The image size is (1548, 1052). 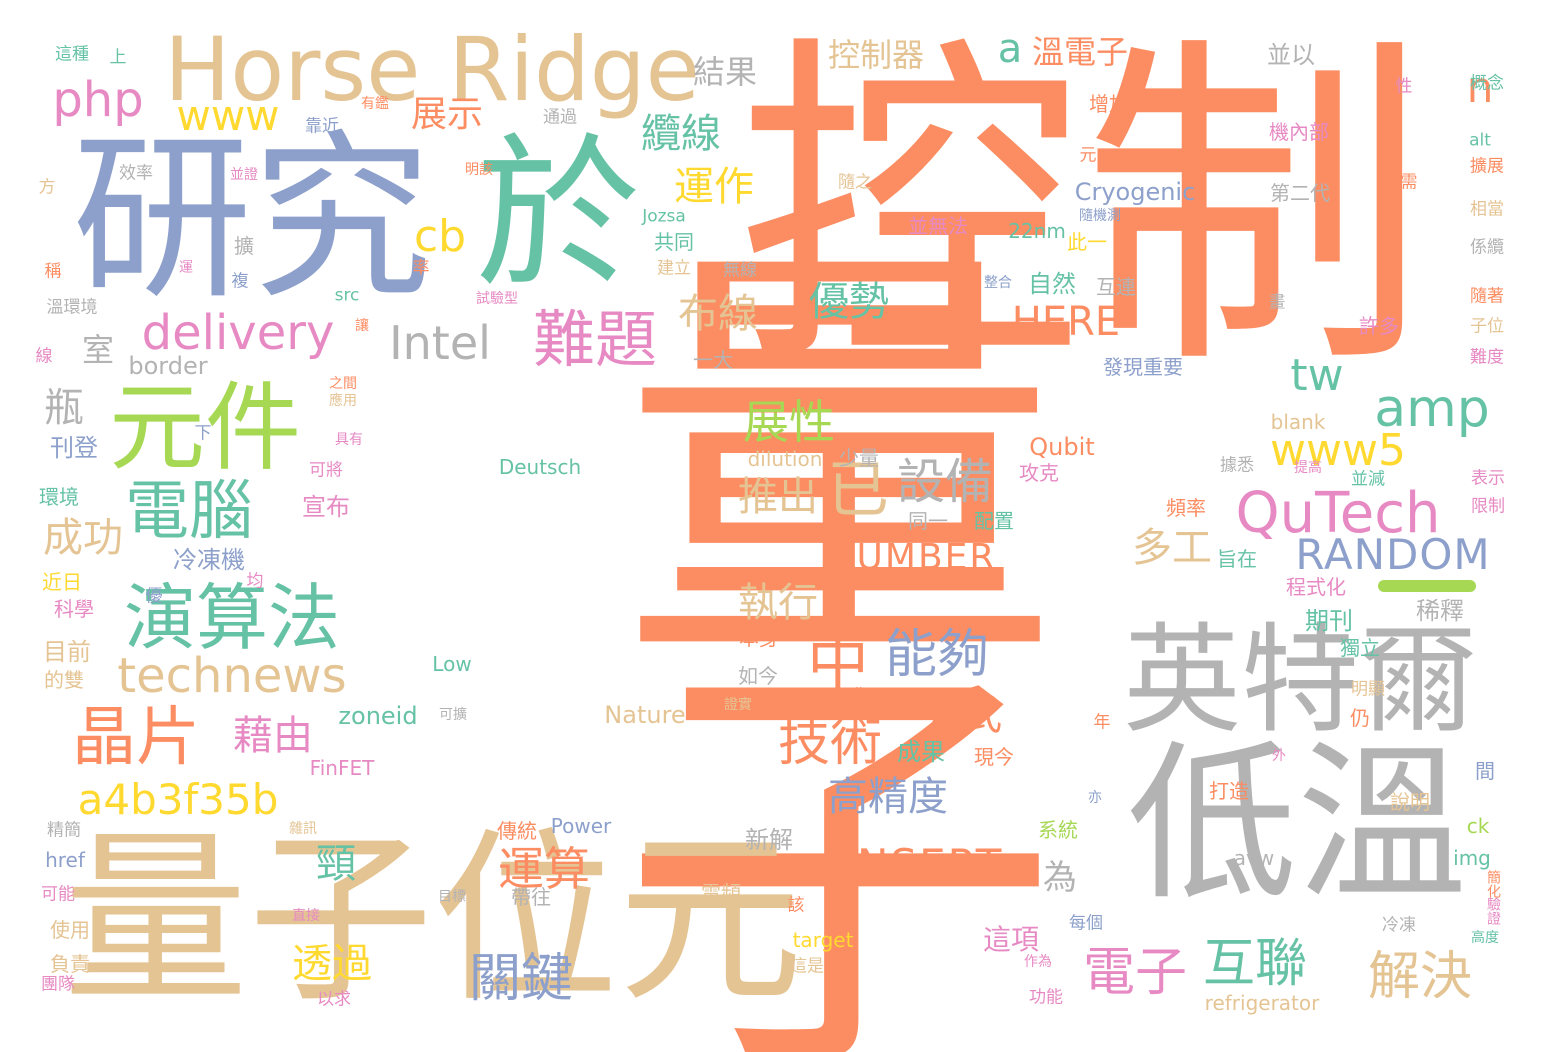 What do you see at coordinates (713, 360) in the screenshot?
I see `word-yida: 一大` at bounding box center [713, 360].